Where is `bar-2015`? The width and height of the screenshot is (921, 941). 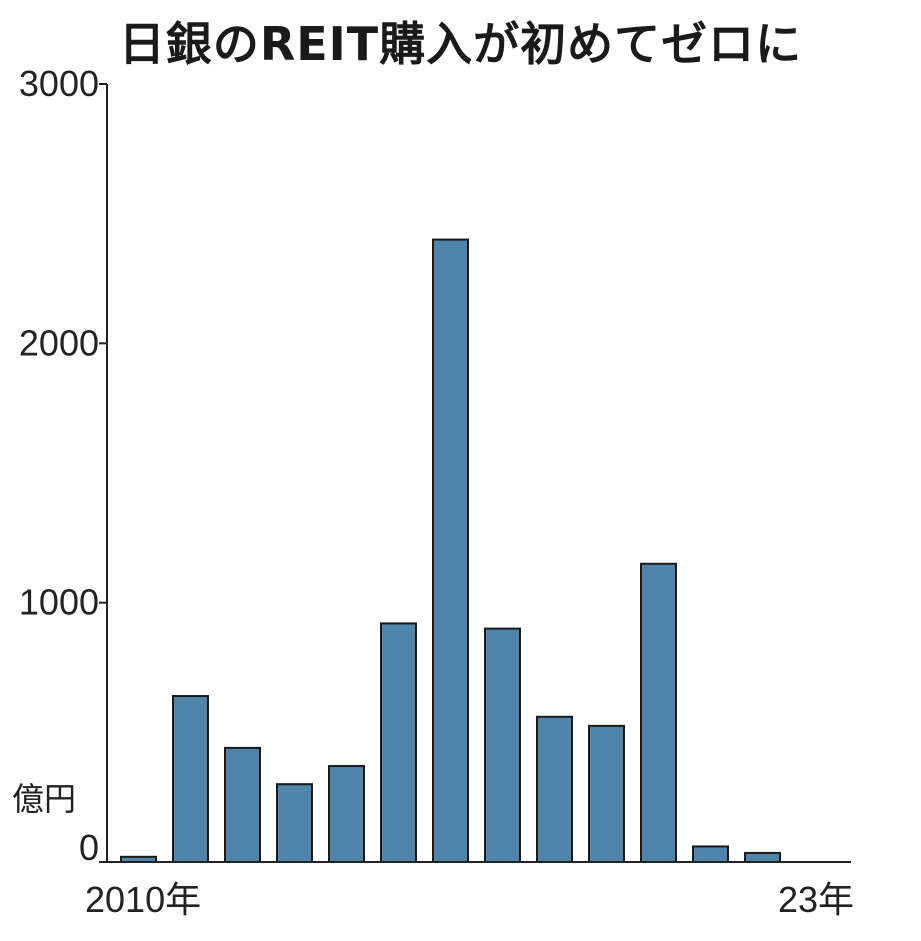 bar-2015 is located at coordinates (398, 742).